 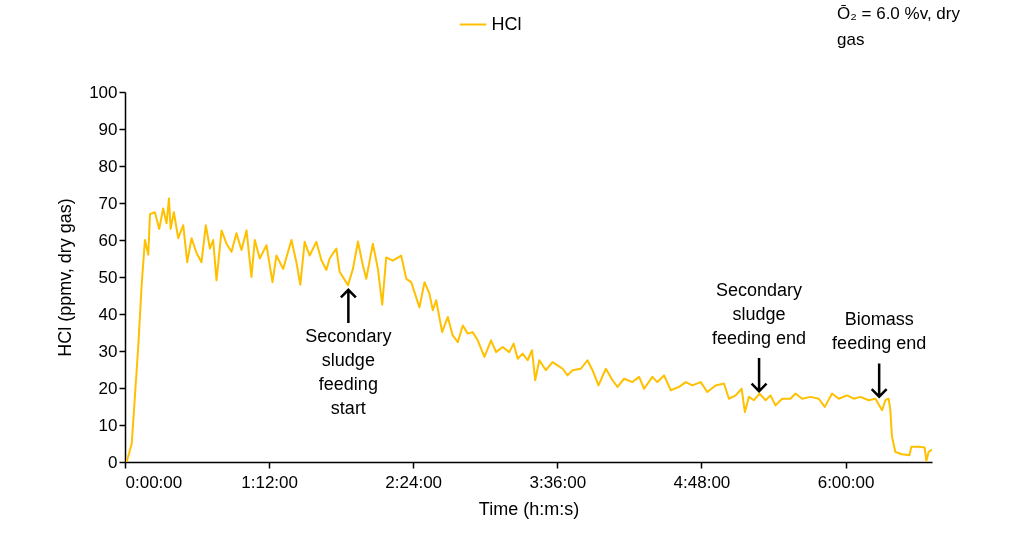 What do you see at coordinates (108, 203) in the screenshot?
I see `y-tick-label: 70` at bounding box center [108, 203].